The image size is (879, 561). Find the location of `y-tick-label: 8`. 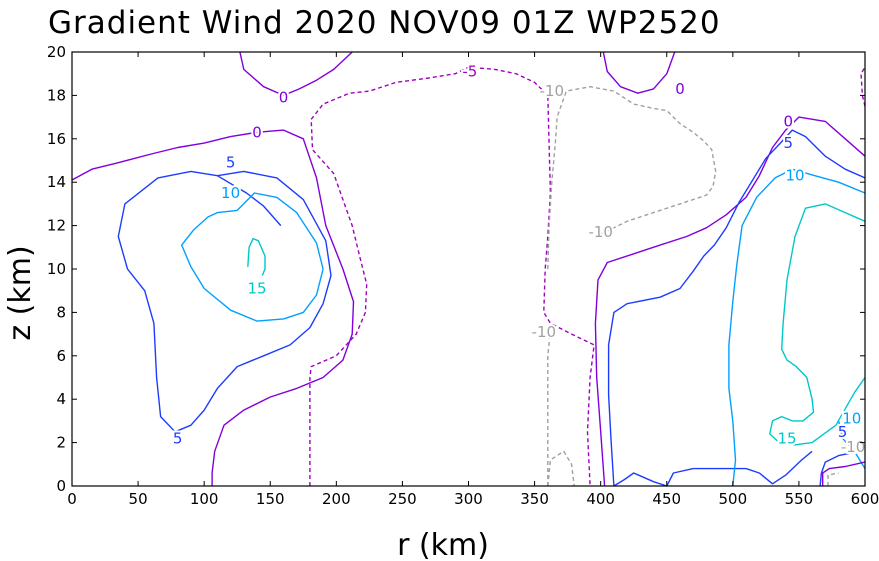

y-tick-label: 8 is located at coordinates (61, 312).